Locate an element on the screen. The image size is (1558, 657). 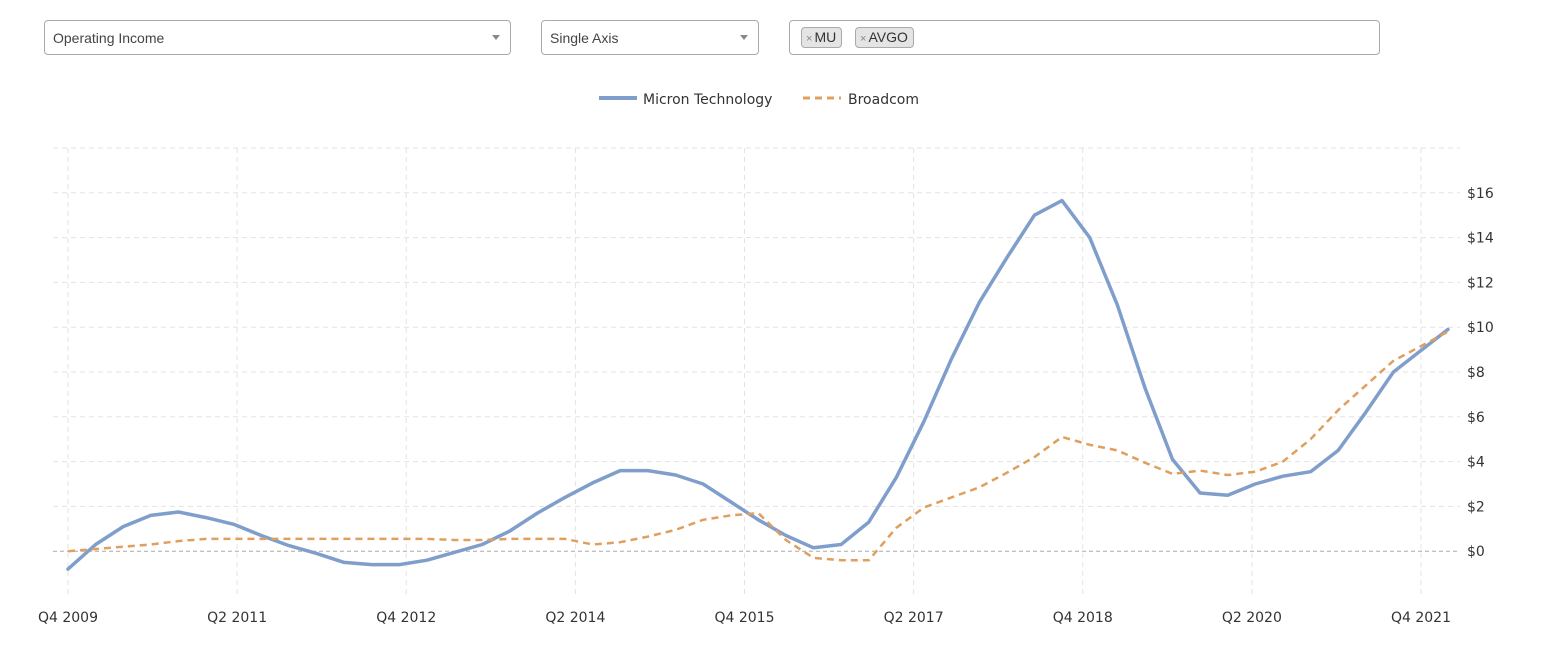
x-tick-label: Q2 2014 is located at coordinates (575, 618).